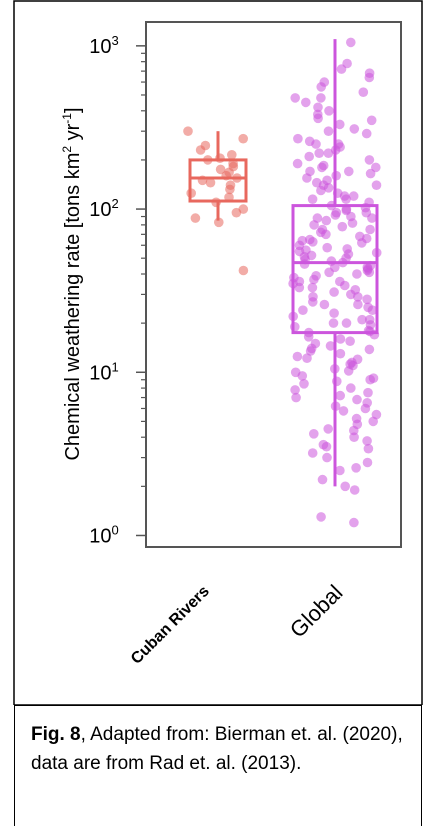 The height and width of the screenshot is (826, 437). What do you see at coordinates (115, 366) in the screenshot?
I see `y-tick-label-exp: 1` at bounding box center [115, 366].